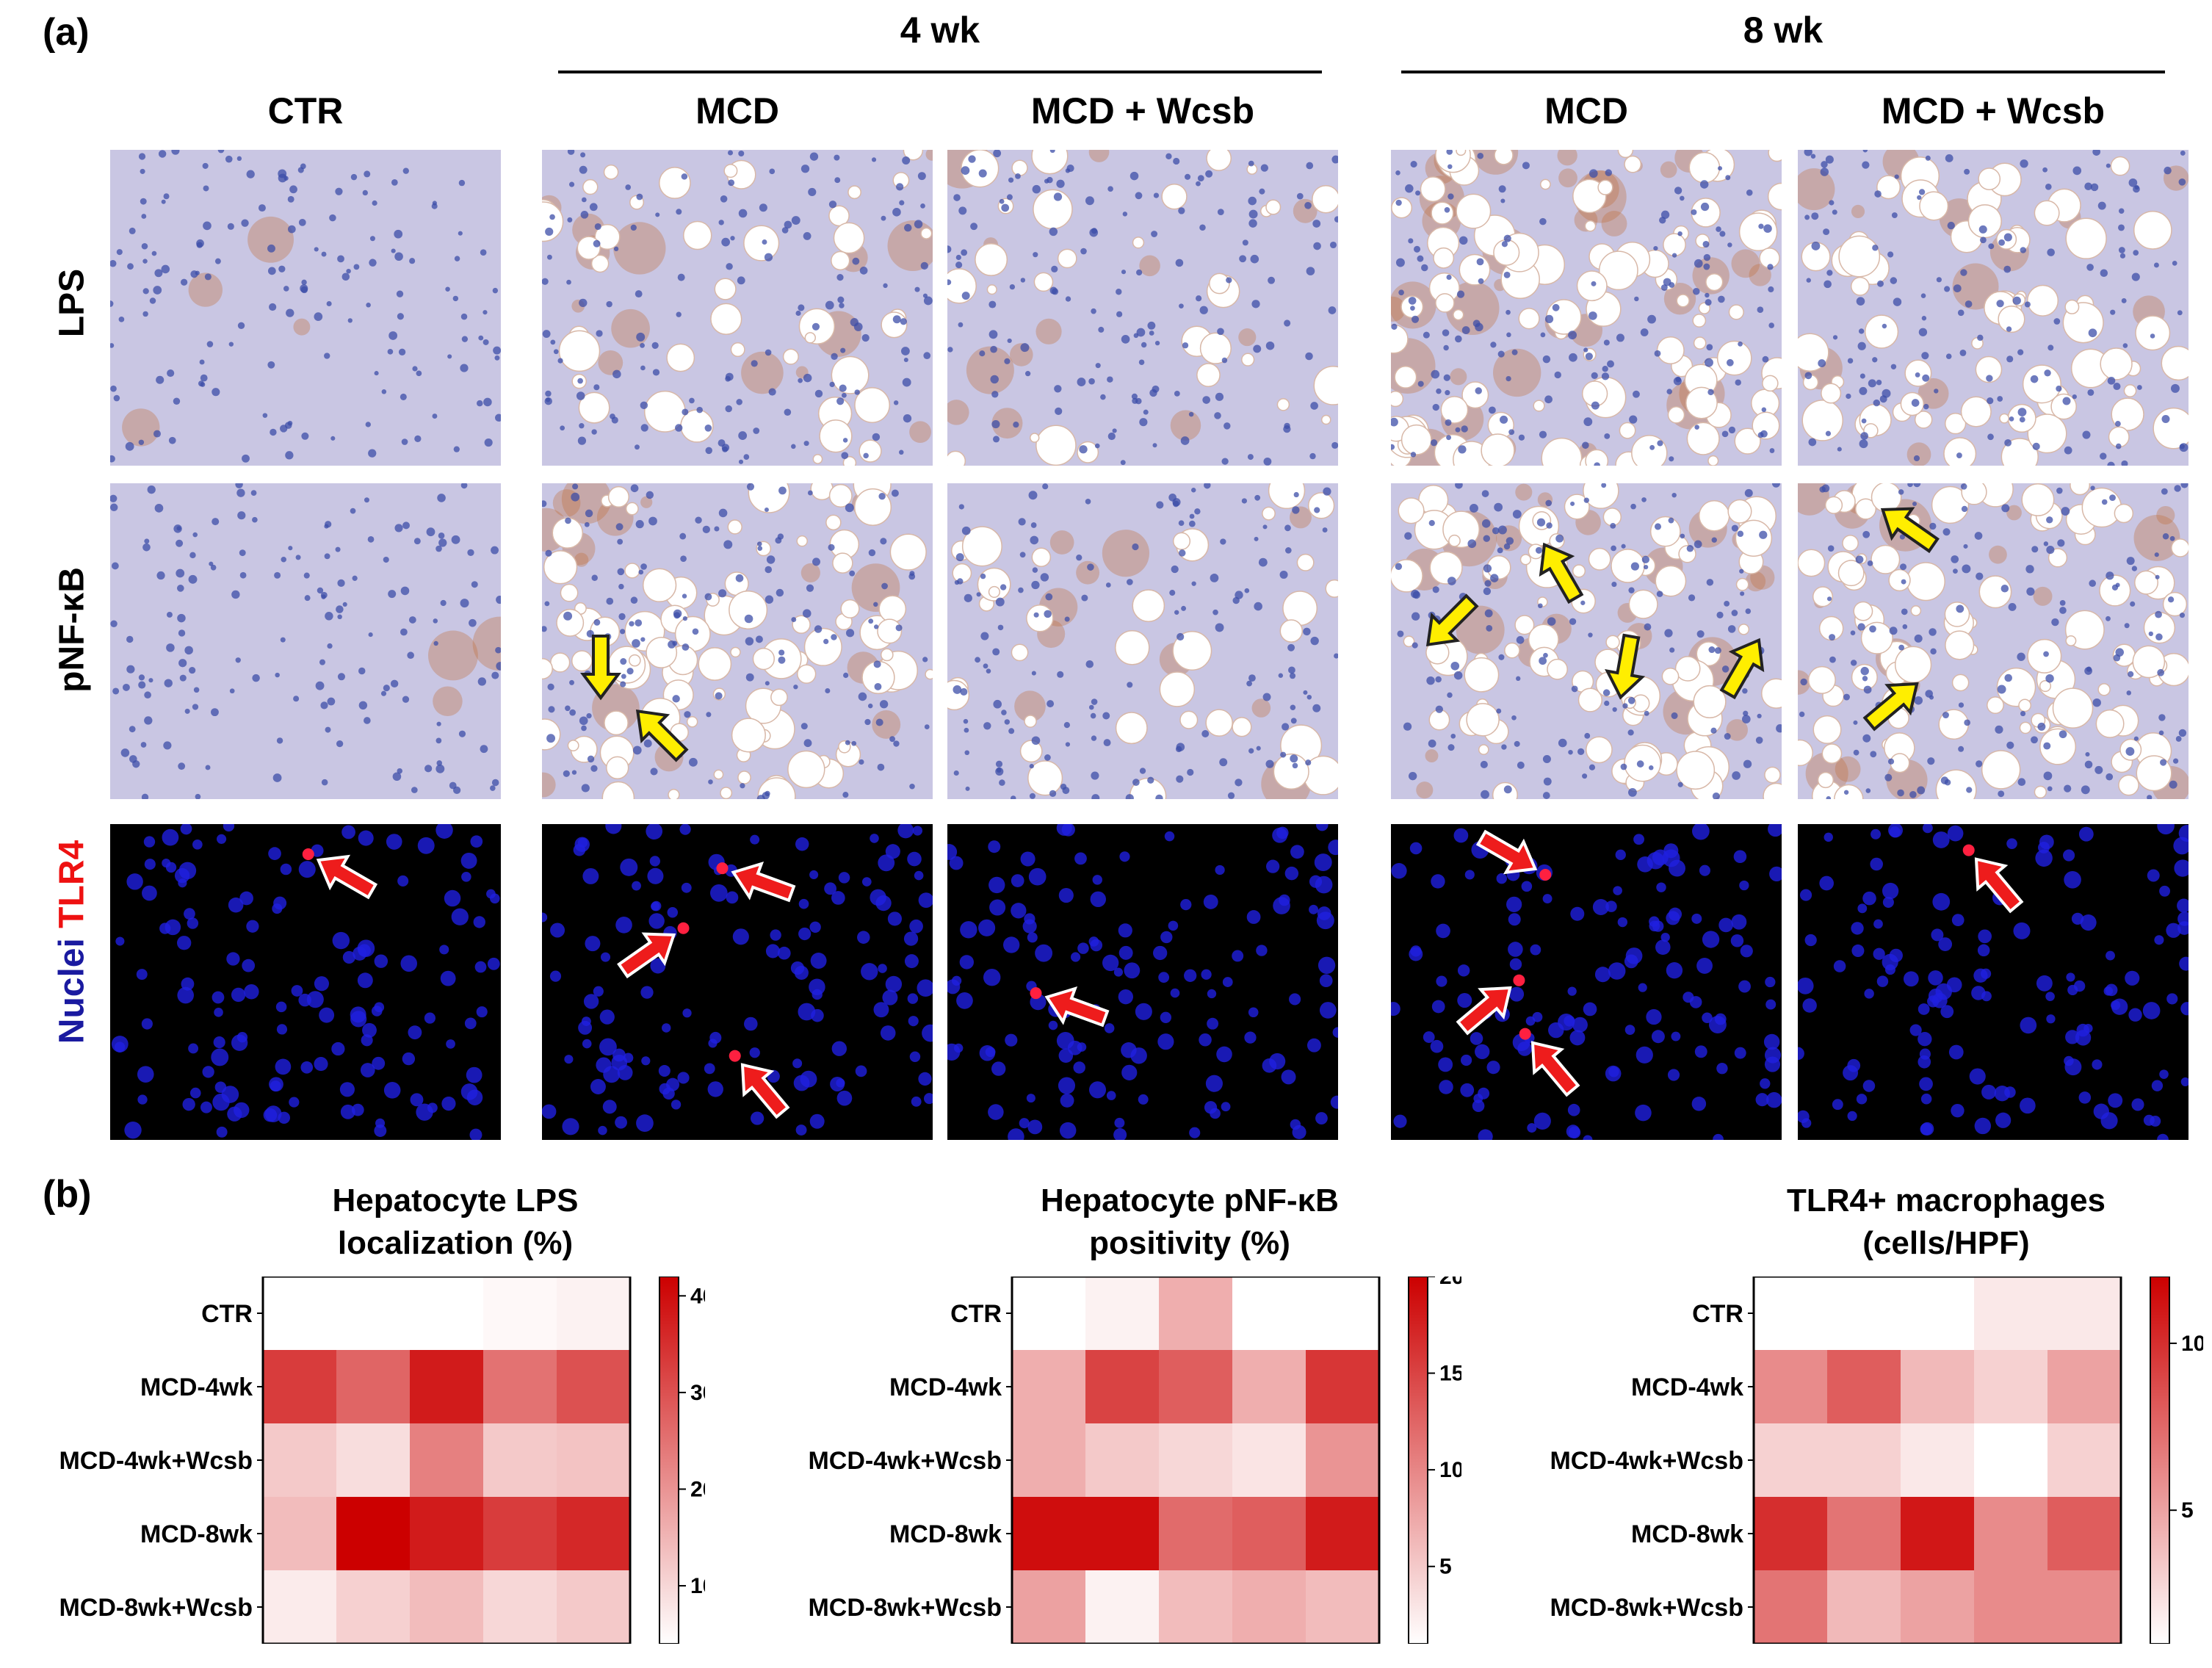 The image size is (2212, 1668). What do you see at coordinates (698, 1296) in the screenshot?
I see `colorbar-tick-label: 40` at bounding box center [698, 1296].